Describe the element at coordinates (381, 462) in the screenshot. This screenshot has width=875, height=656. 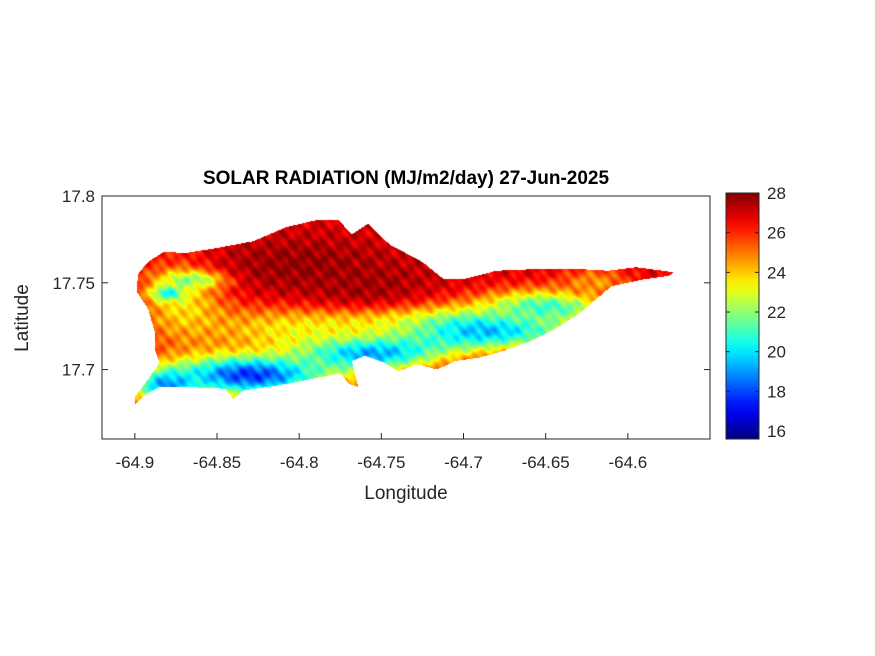
I see `x-tick-label: -64.75` at that location.